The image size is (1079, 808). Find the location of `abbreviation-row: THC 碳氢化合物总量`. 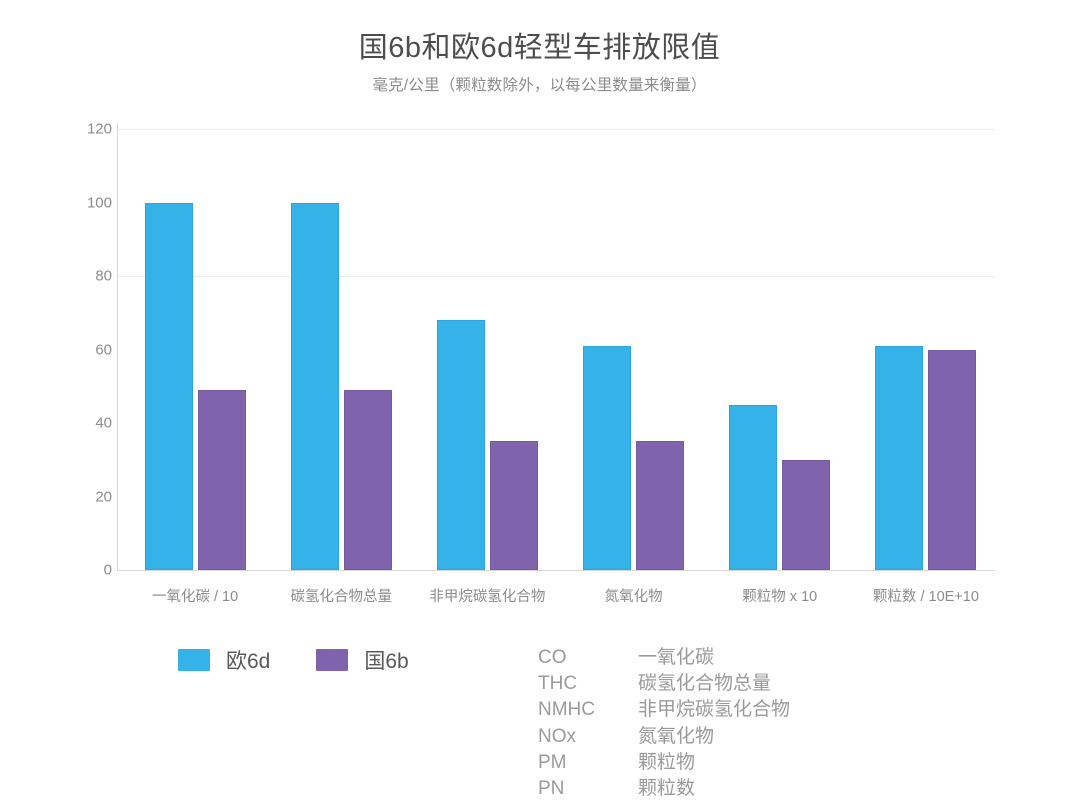

abbreviation-row: THC 碳氢化合物总量 is located at coordinates (664, 684).